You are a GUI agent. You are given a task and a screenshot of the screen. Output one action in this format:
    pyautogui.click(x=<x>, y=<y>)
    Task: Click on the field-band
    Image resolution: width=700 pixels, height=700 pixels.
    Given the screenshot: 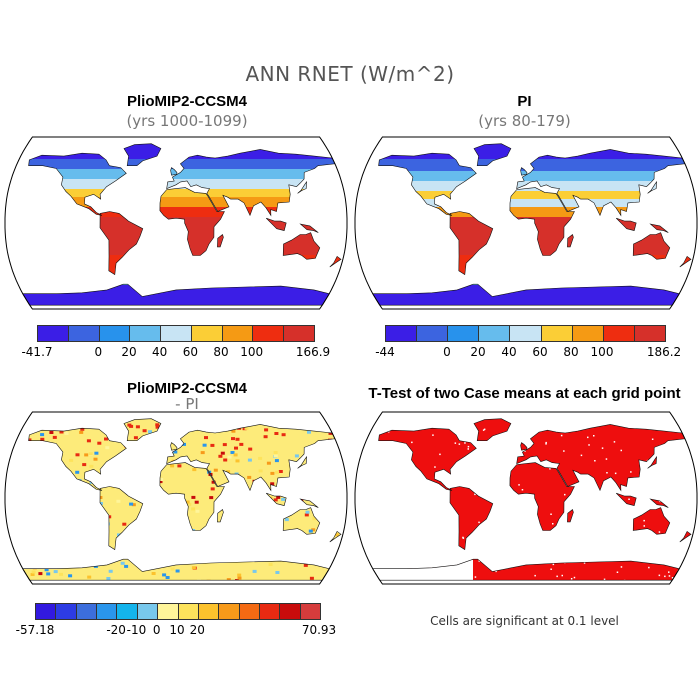 What is the action you would take?
    pyautogui.click(x=181, y=236)
    